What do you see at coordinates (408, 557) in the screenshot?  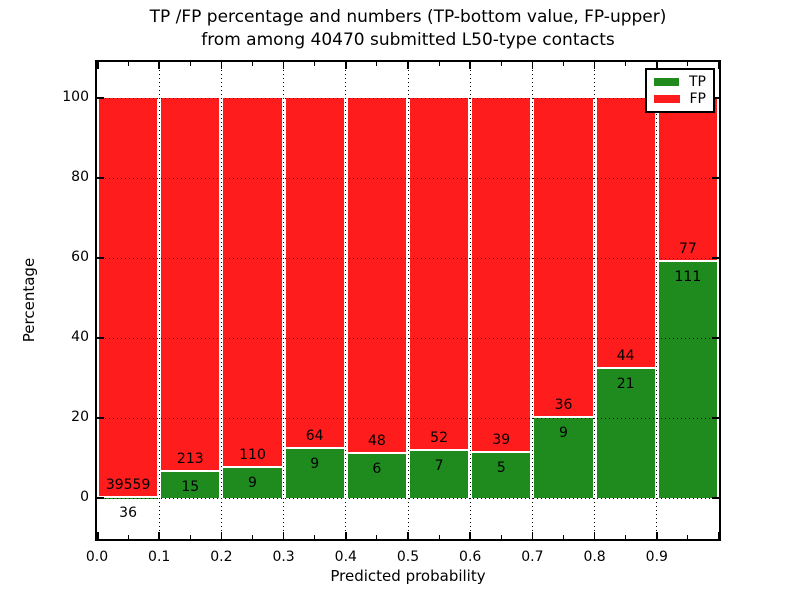 I see `x-tick-label-0.5: 0.5` at bounding box center [408, 557].